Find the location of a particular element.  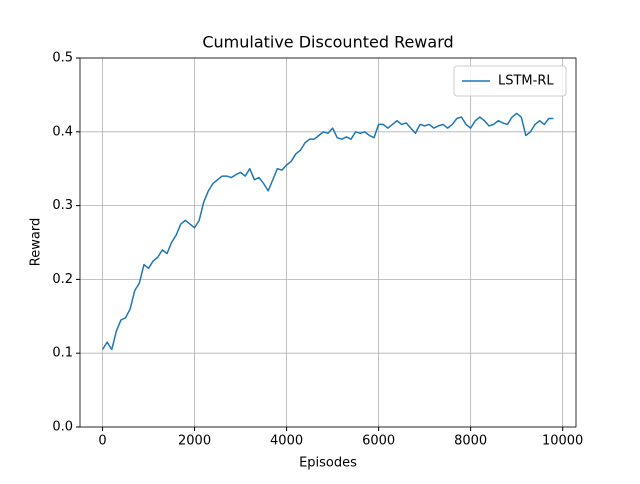

y-tick-label: 0.2 is located at coordinates (62, 279).